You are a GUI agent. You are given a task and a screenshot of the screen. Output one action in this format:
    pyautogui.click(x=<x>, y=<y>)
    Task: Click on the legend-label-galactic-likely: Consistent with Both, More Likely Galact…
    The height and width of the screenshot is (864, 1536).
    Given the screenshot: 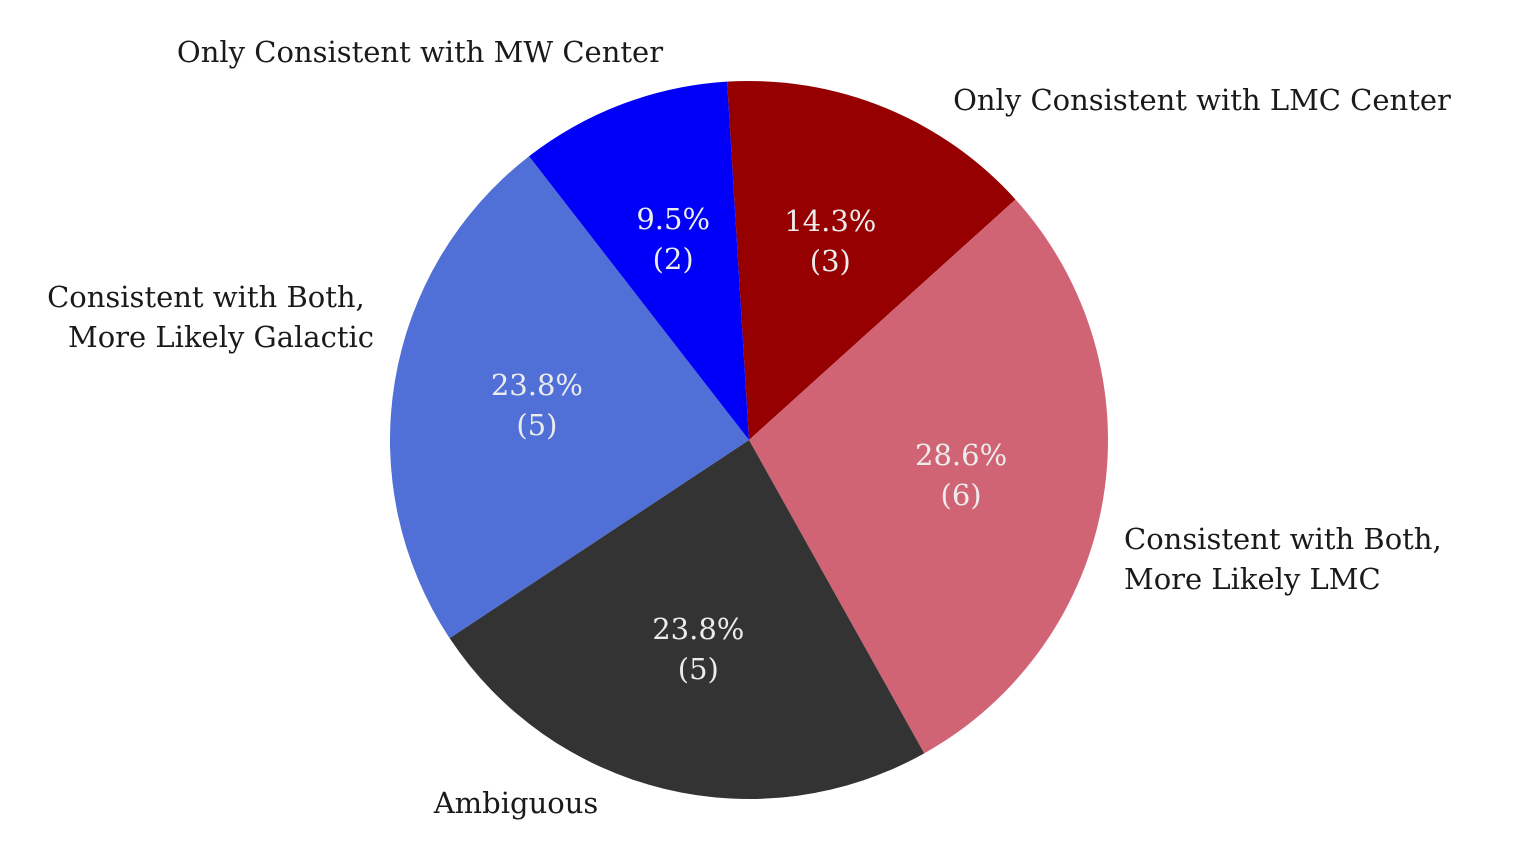 What is the action you would take?
    pyautogui.click(x=210, y=317)
    